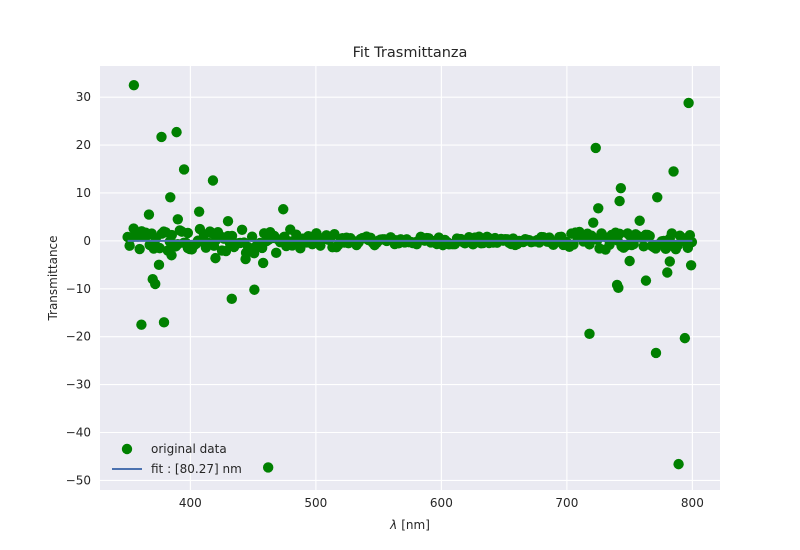  Describe the element at coordinates (410, 53) in the screenshot. I see `chart-title: Fit Trasmittanza` at that location.